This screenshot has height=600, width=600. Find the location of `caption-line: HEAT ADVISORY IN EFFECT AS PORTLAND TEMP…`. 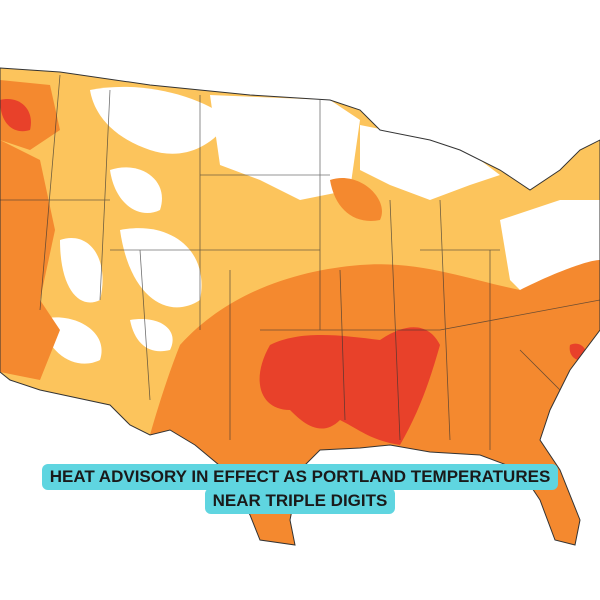

caption-line: HEAT ADVISORY IN EFFECT AS PORTLAND TEMP… is located at coordinates (300, 477).